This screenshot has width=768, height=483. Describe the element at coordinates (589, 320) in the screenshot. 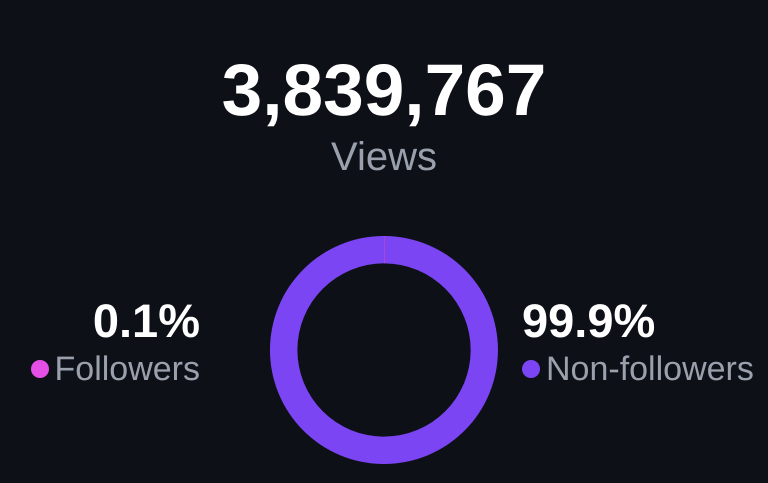

I see `data-label: 99.9%` at that location.